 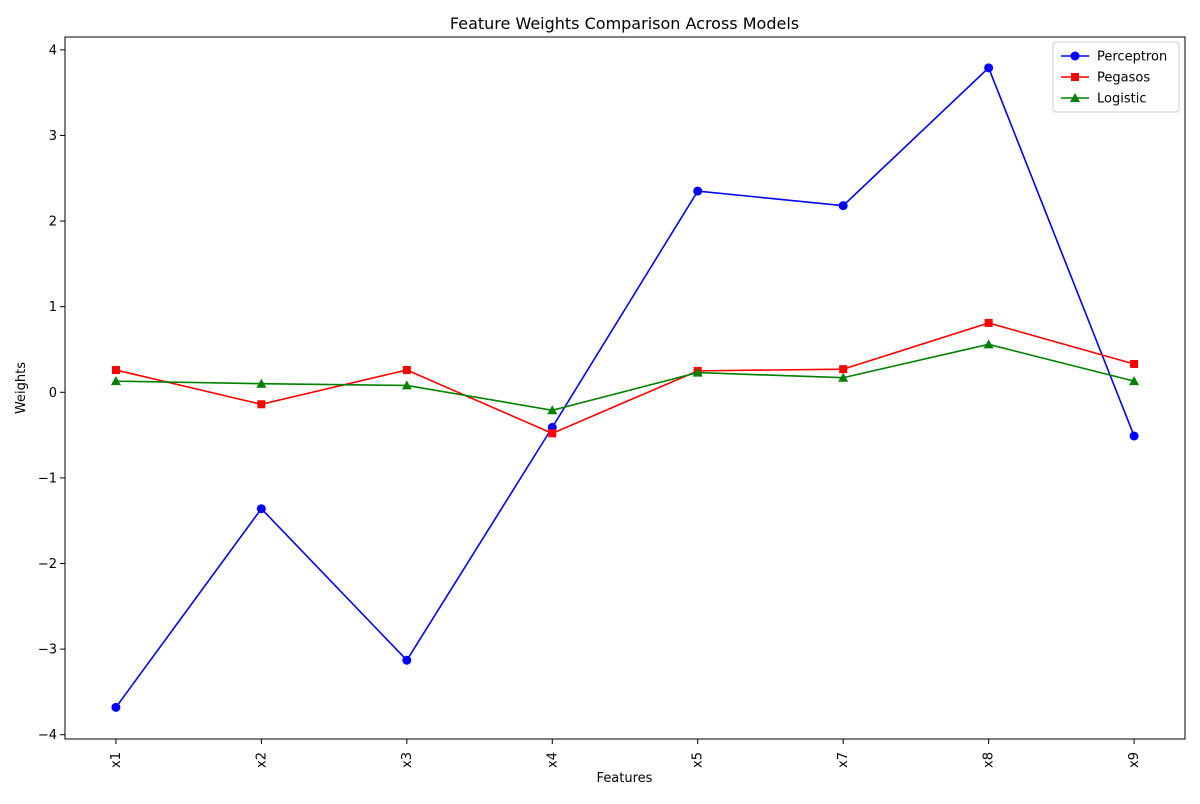 What do you see at coordinates (625, 753) in the screenshot?
I see `x-axis: x1 x2 x3 x4 x5 x7 x8 x9` at bounding box center [625, 753].